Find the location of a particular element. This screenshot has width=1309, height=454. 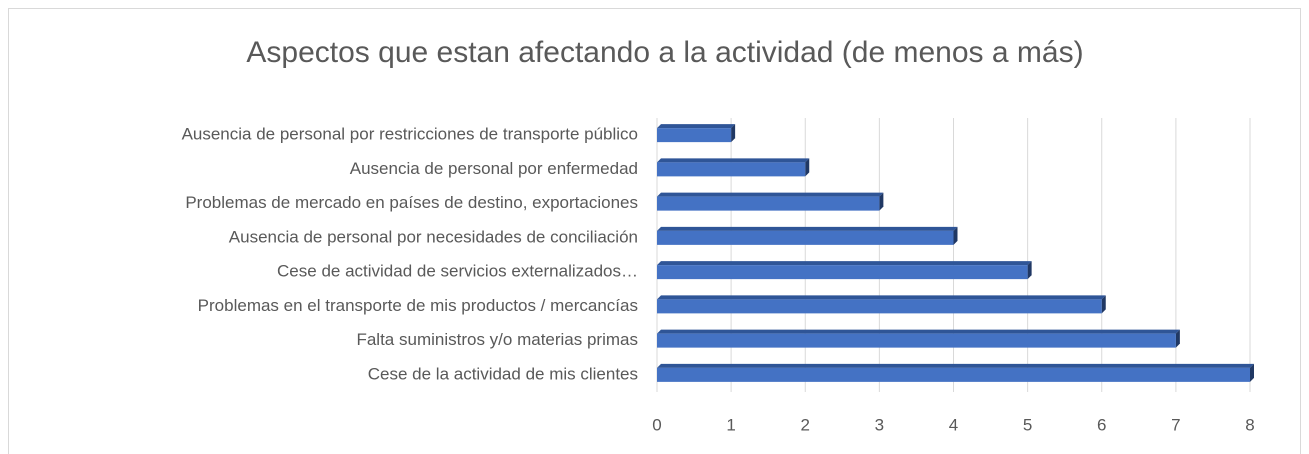

x-tick-label: 7 is located at coordinates (1175, 424).